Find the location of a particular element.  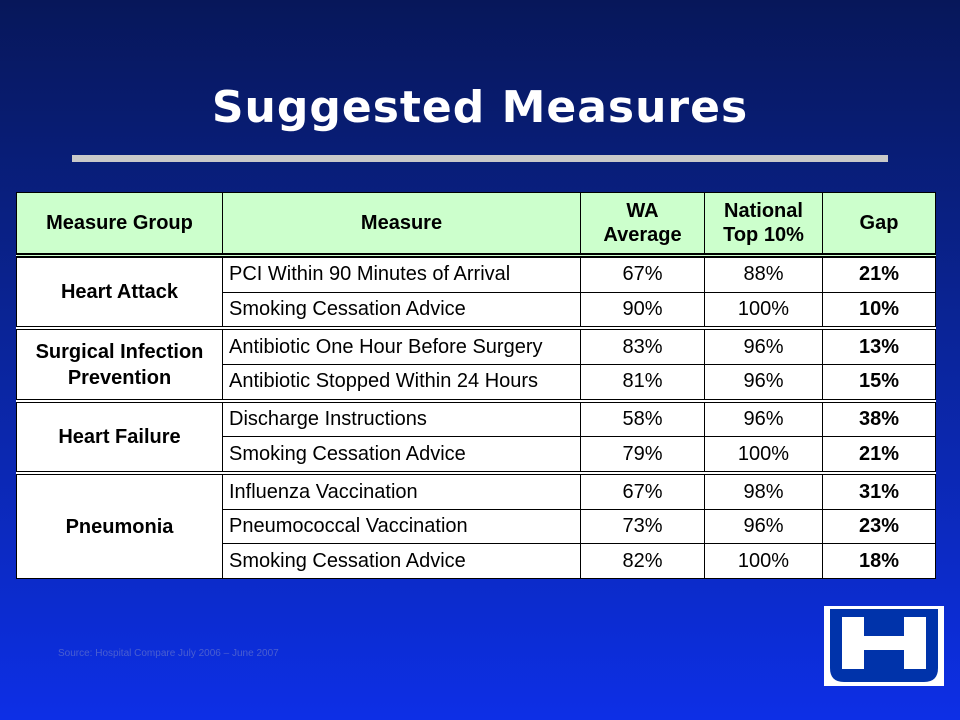

wa-average-cell: 58% is located at coordinates (642, 418).